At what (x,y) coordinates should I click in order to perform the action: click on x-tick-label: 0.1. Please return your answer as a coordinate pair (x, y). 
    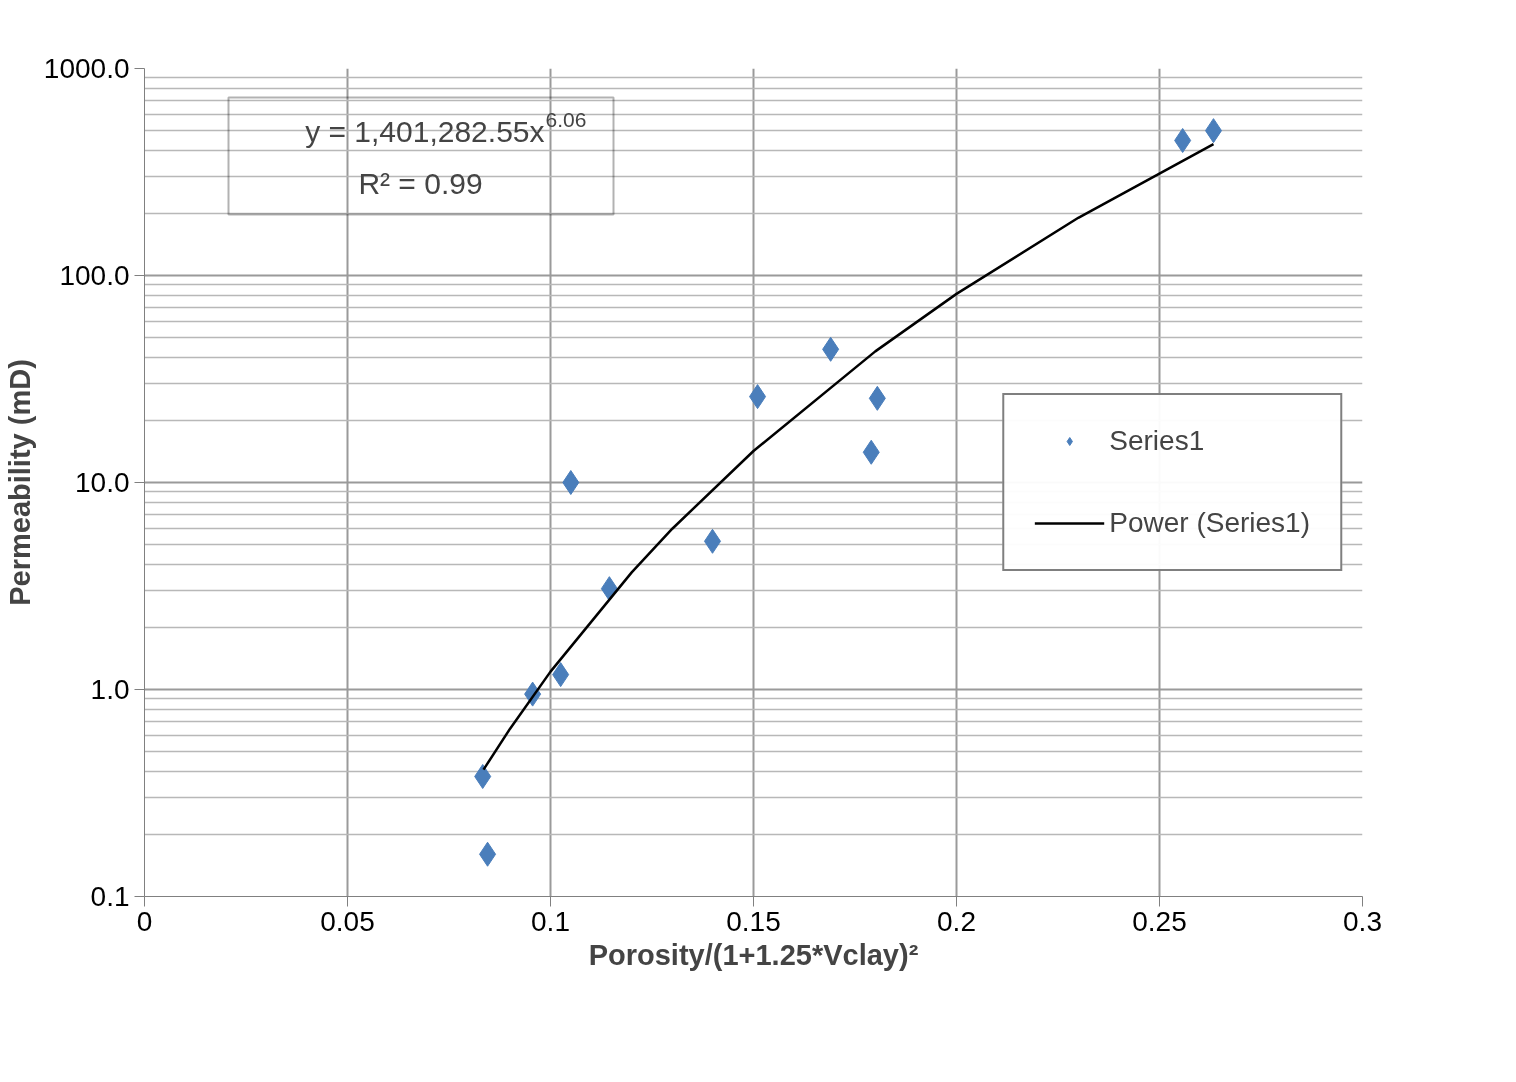
    Looking at the image, I should click on (550, 921).